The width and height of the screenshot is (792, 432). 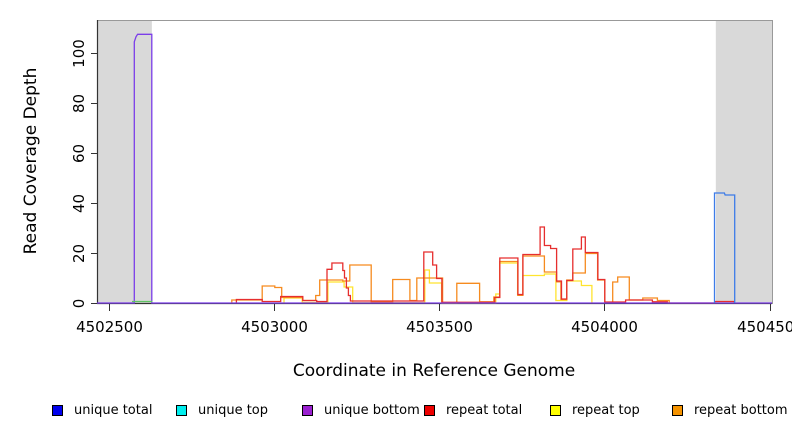 What do you see at coordinates (604, 327) in the screenshot?
I see `x-tick-label: 4504000` at bounding box center [604, 327].